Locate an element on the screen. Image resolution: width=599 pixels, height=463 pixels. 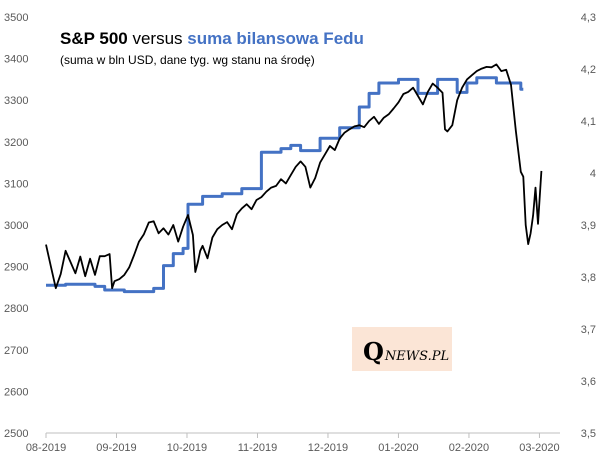
watermark-text: NEWS.PL is located at coordinates (416, 356).